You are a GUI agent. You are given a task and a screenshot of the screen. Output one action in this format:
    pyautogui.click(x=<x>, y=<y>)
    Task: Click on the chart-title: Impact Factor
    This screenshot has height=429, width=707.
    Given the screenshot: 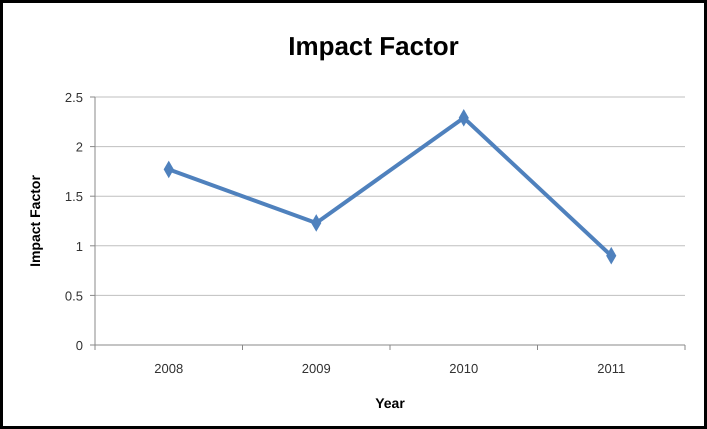 What is the action you would take?
    pyautogui.click(x=373, y=46)
    